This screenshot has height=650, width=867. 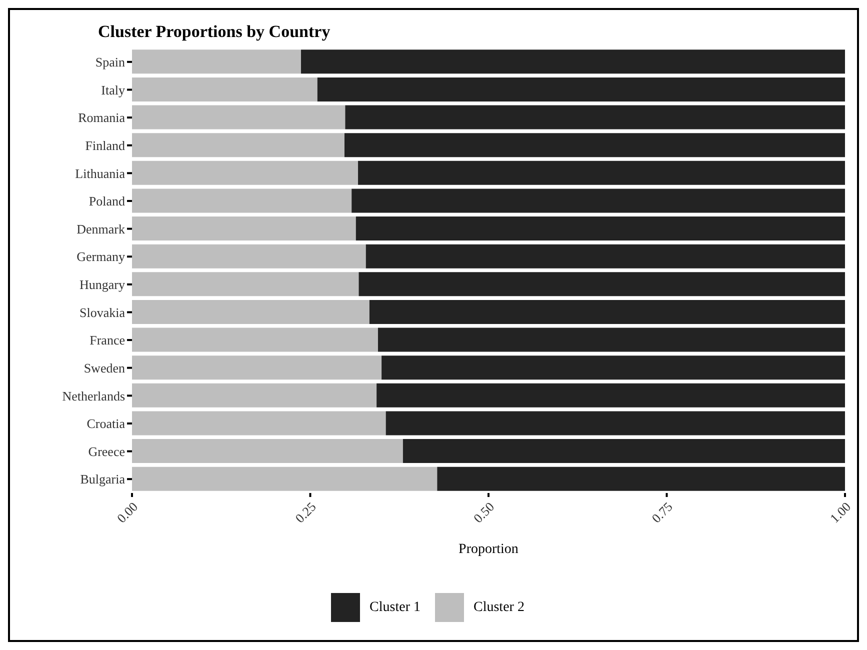 What do you see at coordinates (840, 512) in the screenshot?
I see `x-tick-label: 1.00` at bounding box center [840, 512].